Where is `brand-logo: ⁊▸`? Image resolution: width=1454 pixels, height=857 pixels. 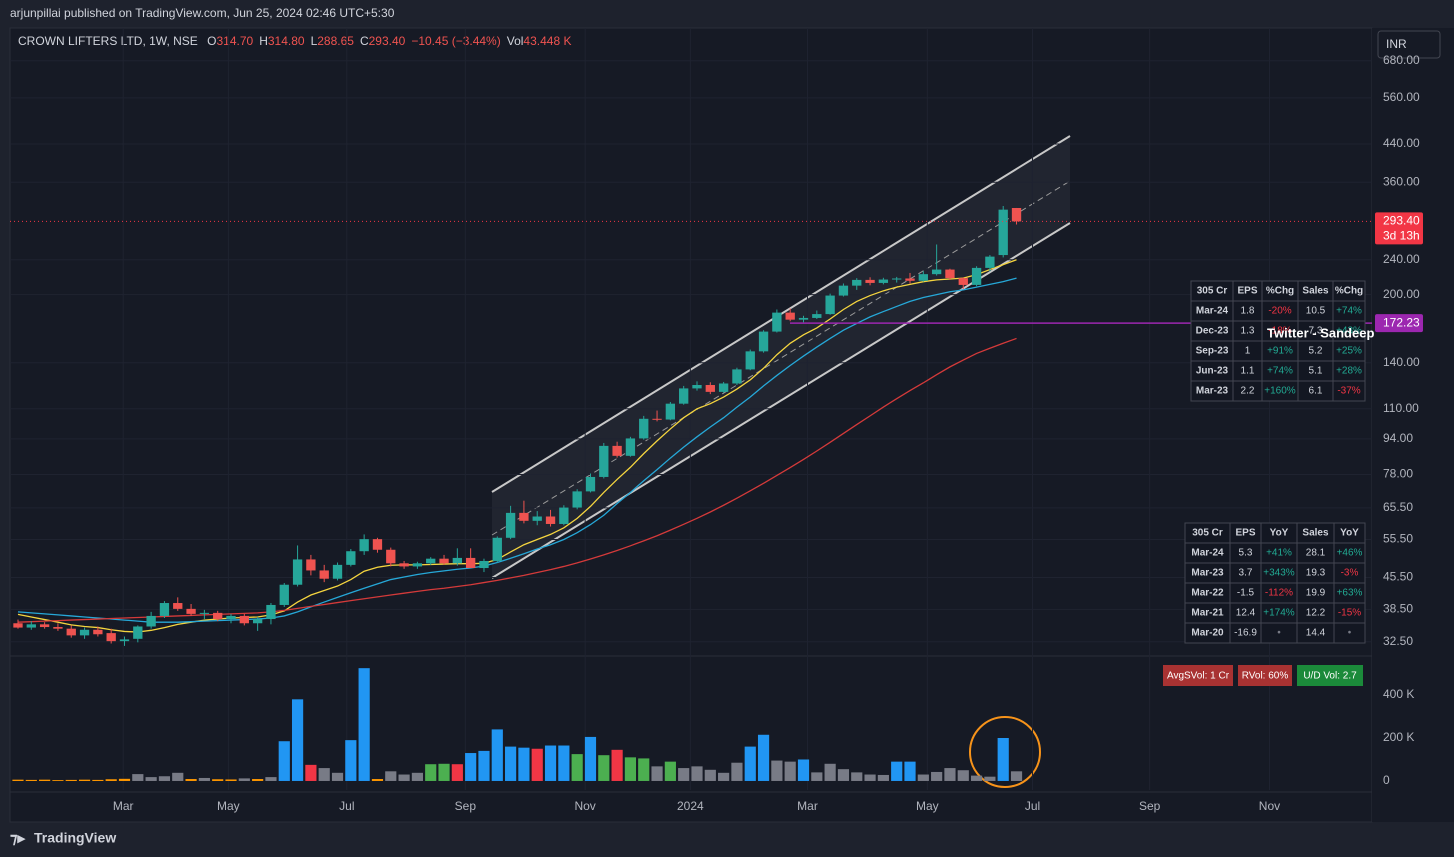 brand-logo: ⁊▸ is located at coordinates (18, 838).